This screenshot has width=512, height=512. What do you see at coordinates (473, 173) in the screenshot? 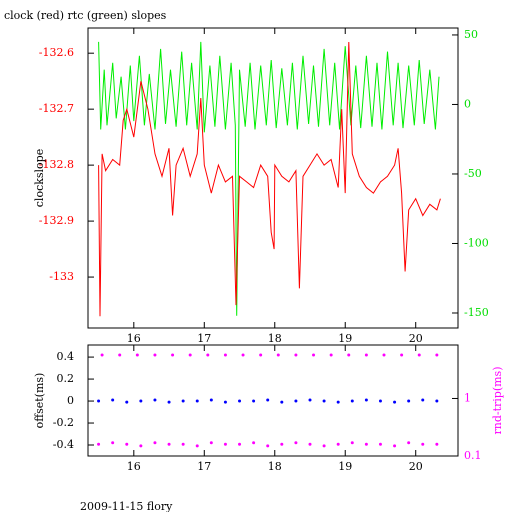
I see `y2-tick-label: -50` at bounding box center [473, 173].